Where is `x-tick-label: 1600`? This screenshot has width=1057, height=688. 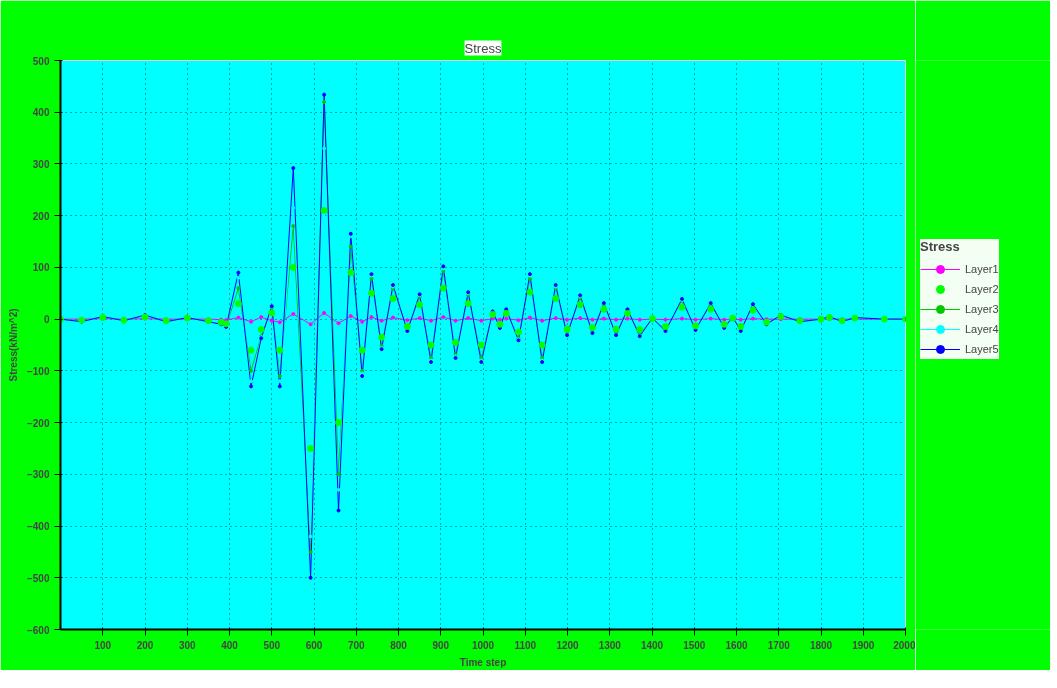
x-tick-label: 1600 is located at coordinates (737, 645).